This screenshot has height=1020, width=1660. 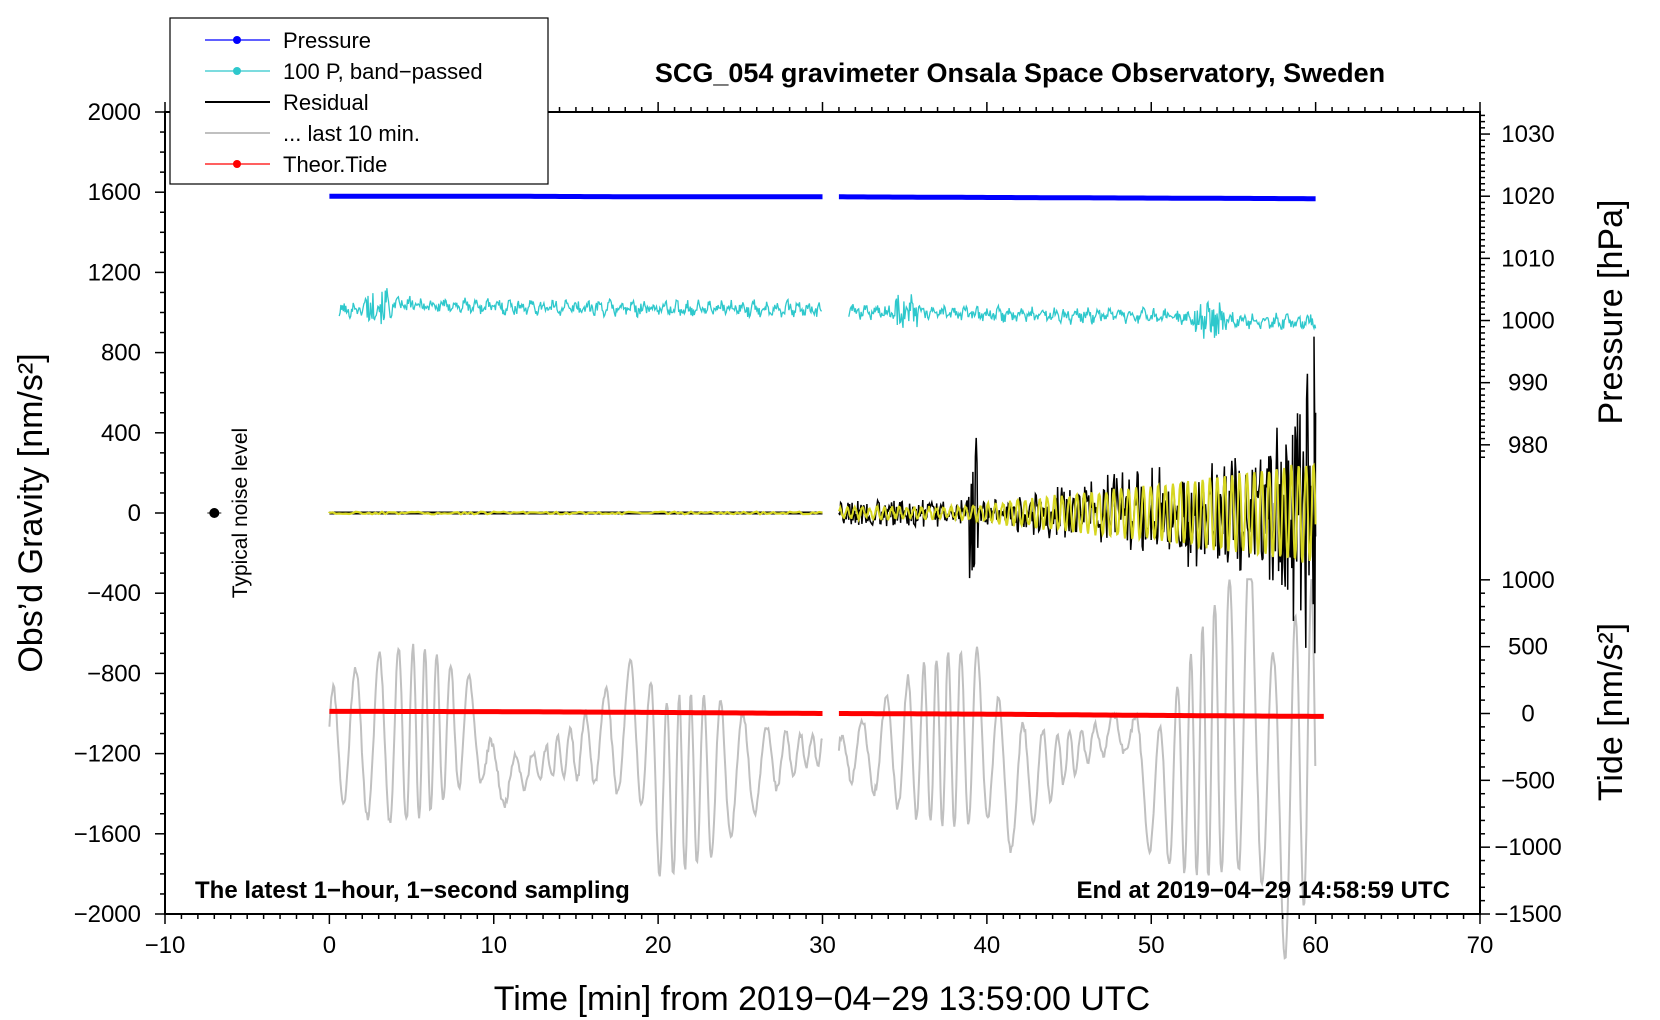 I want to click on y-tick-label-left: −400, so click(x=114, y=593).